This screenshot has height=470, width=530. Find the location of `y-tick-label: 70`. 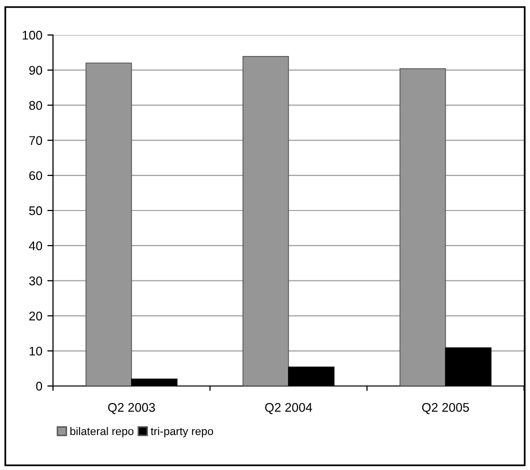

y-tick-label: 70 is located at coordinates (35, 140).